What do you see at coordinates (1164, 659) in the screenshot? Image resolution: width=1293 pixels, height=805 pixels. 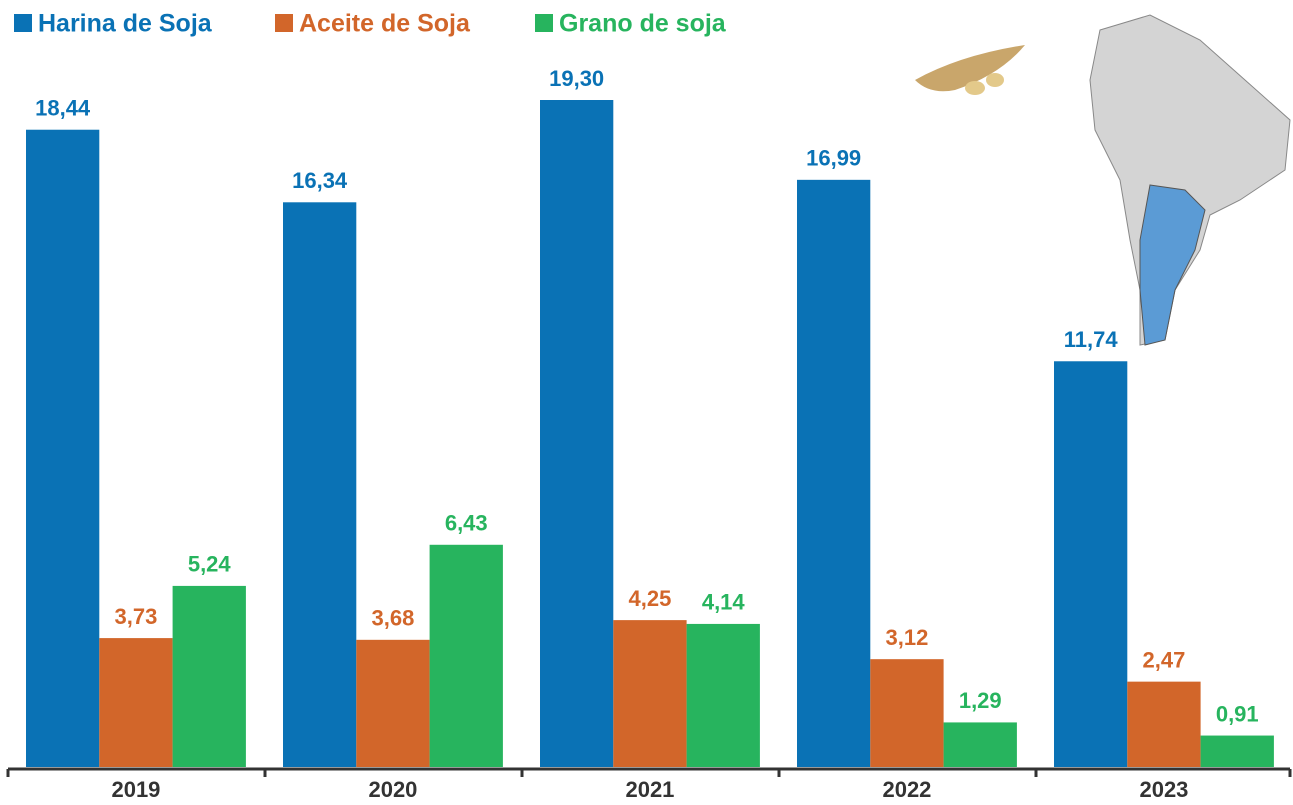 I see `value-label: 2,47` at bounding box center [1164, 659].